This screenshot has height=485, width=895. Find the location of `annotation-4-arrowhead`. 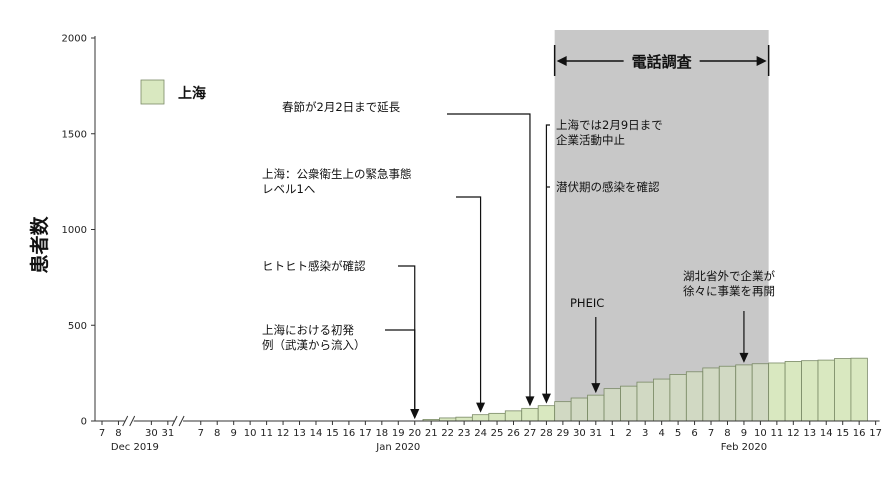

annotation-4-arrowhead is located at coordinates (530, 401).